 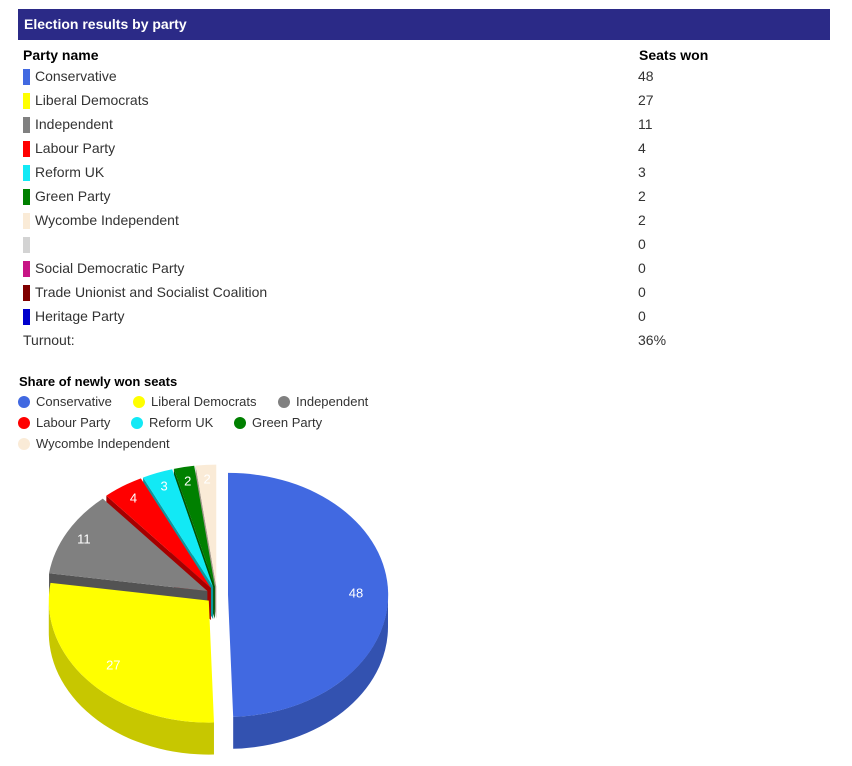 What do you see at coordinates (332, 401) in the screenshot?
I see `legend-label: Independent` at bounding box center [332, 401].